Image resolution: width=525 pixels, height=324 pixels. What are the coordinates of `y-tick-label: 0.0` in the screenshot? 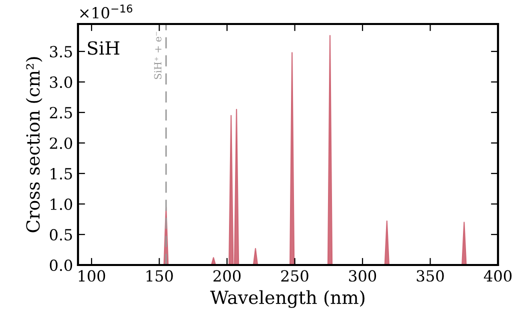 It's located at (61, 265).